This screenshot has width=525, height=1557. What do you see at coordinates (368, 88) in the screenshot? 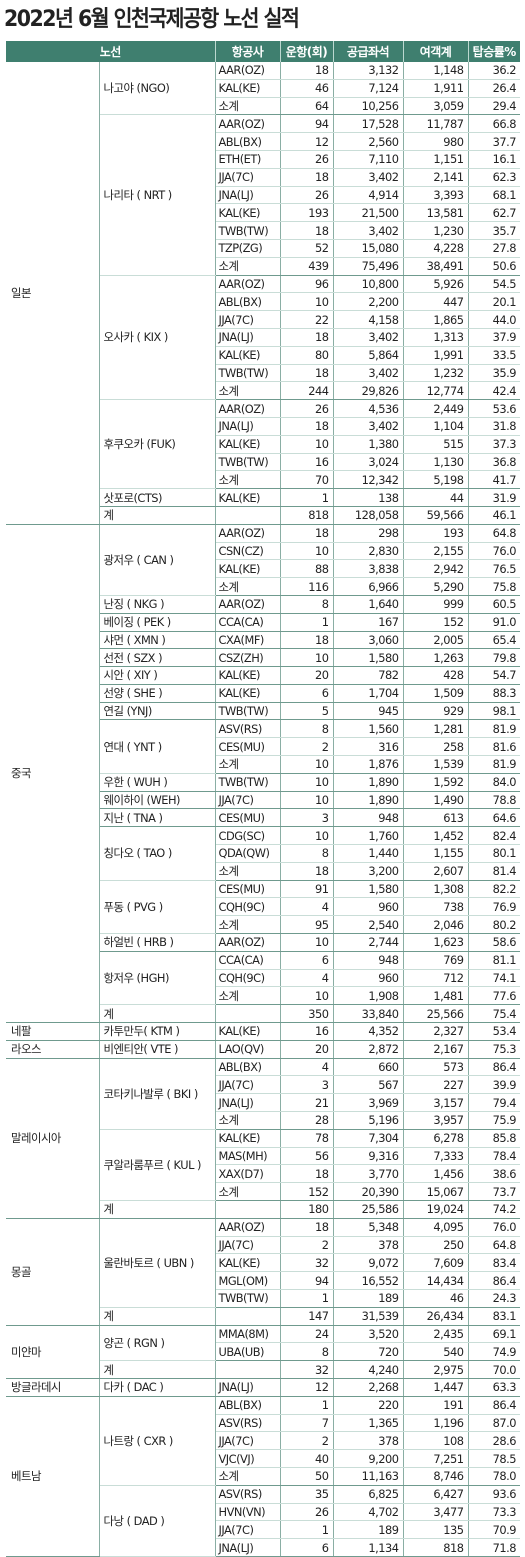
I see `seats-cell: 7,124` at bounding box center [368, 88].